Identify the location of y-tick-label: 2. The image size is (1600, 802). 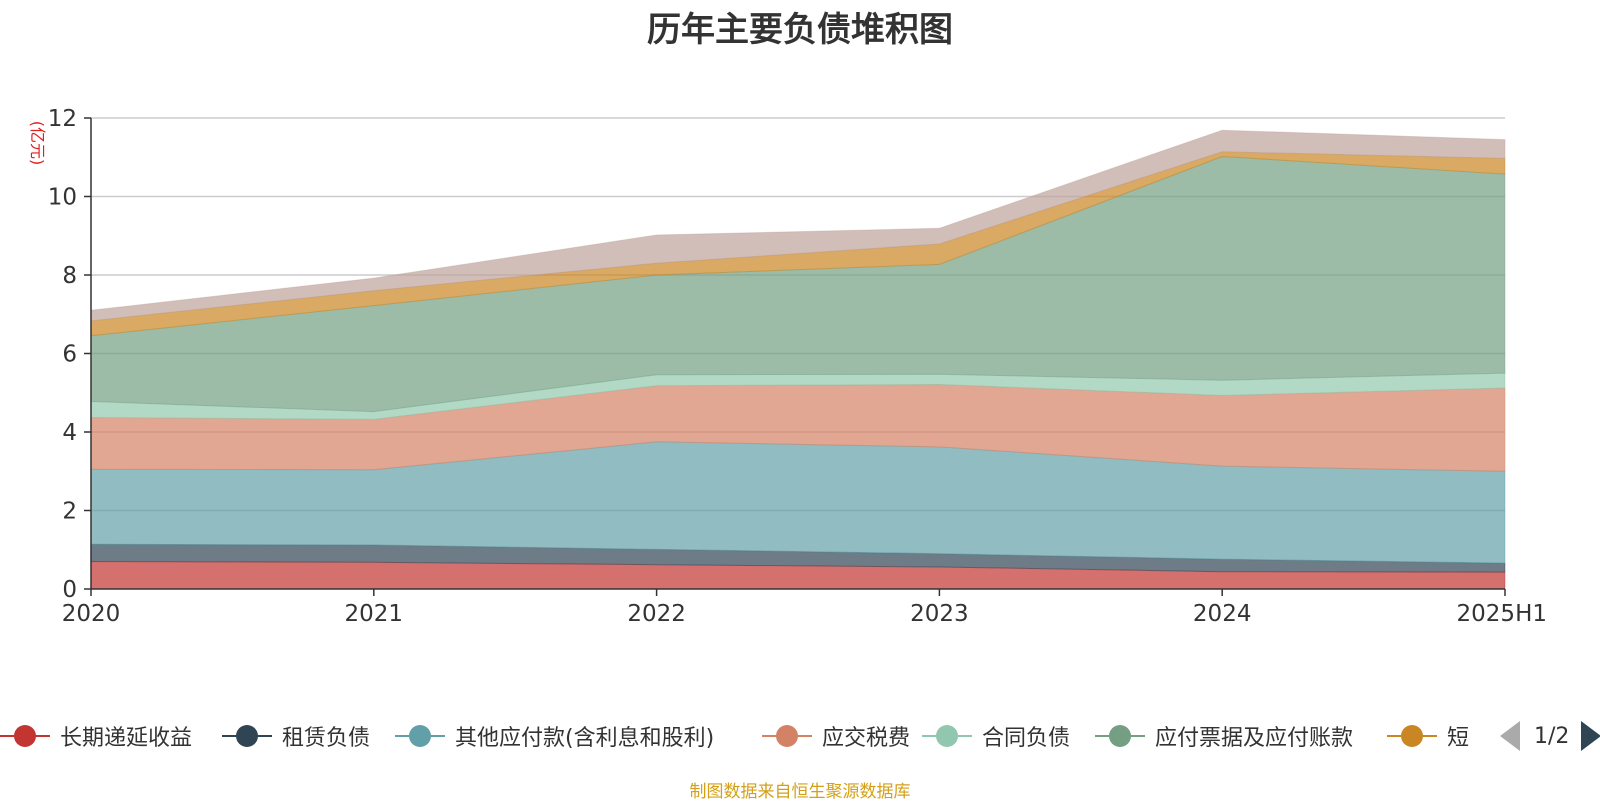
(69, 512).